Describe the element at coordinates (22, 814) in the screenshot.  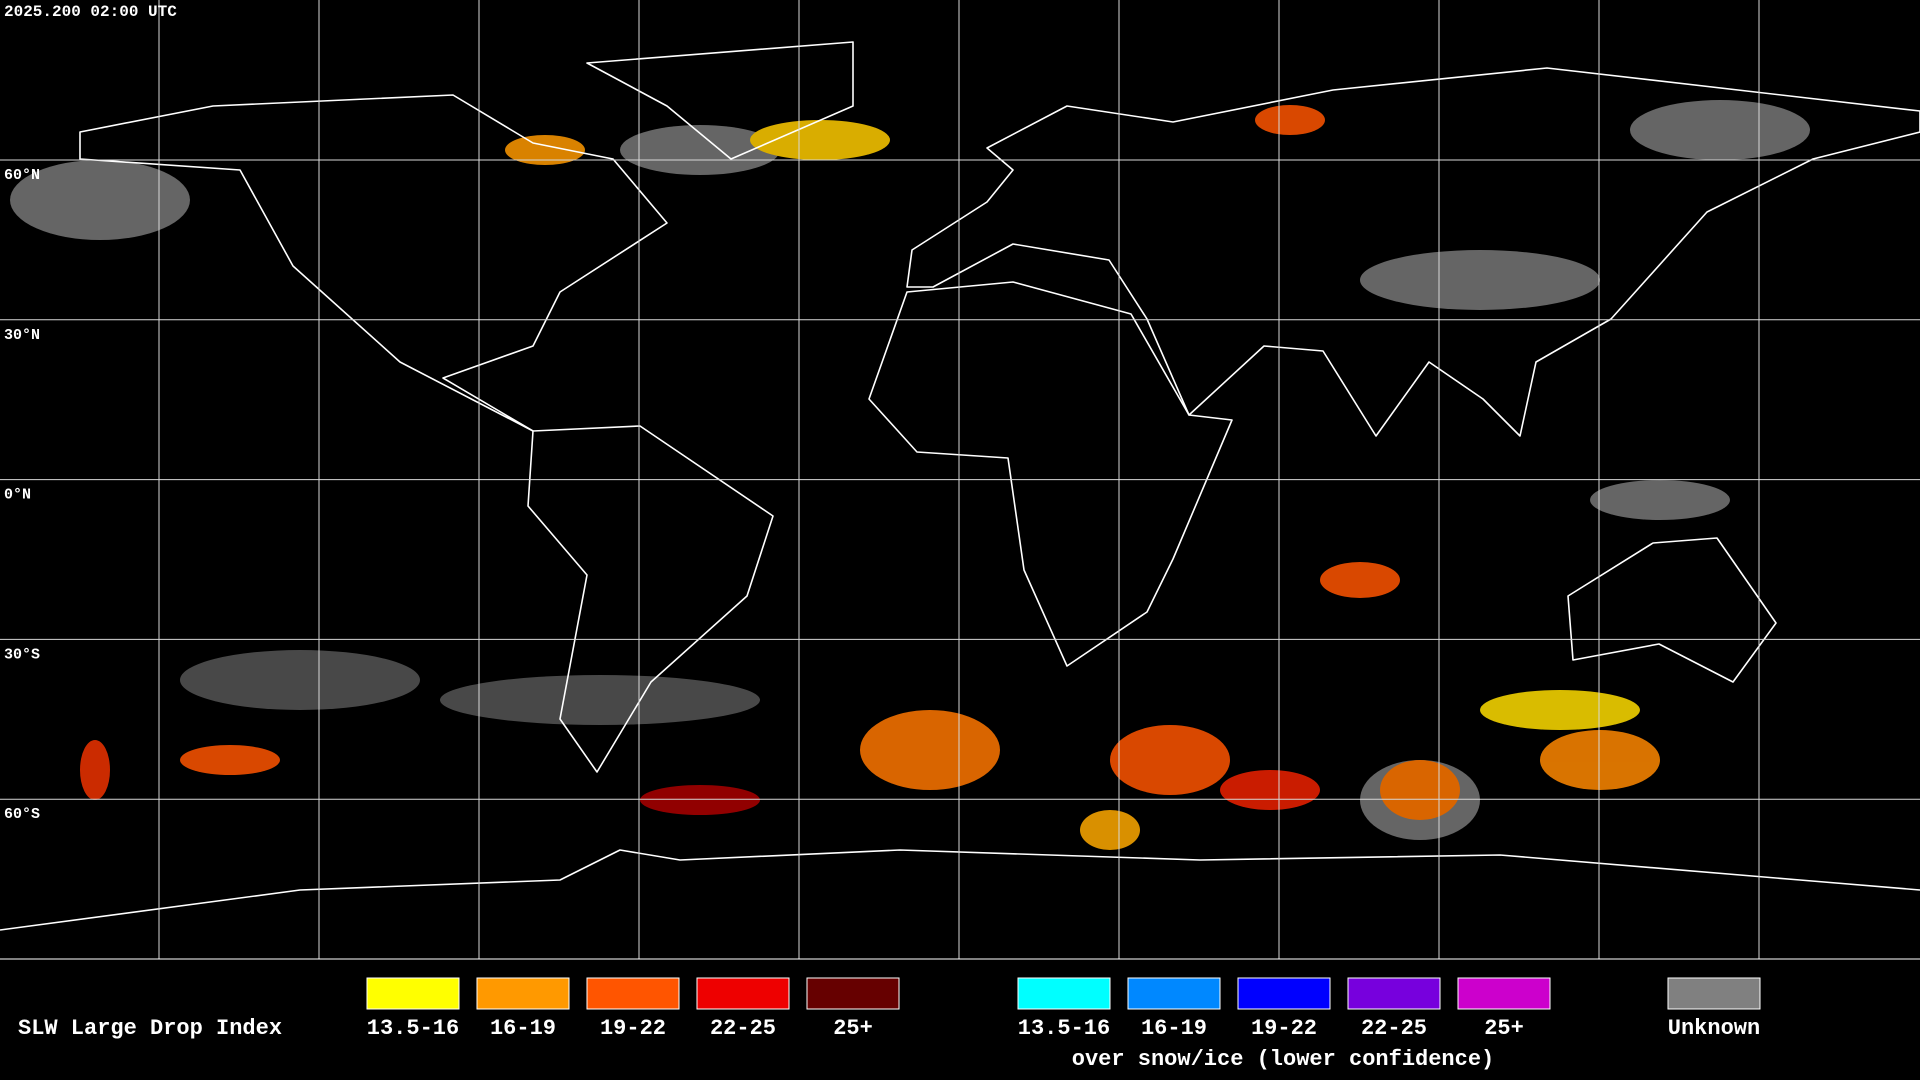
I see `latitude-label: 60°S` at that location.